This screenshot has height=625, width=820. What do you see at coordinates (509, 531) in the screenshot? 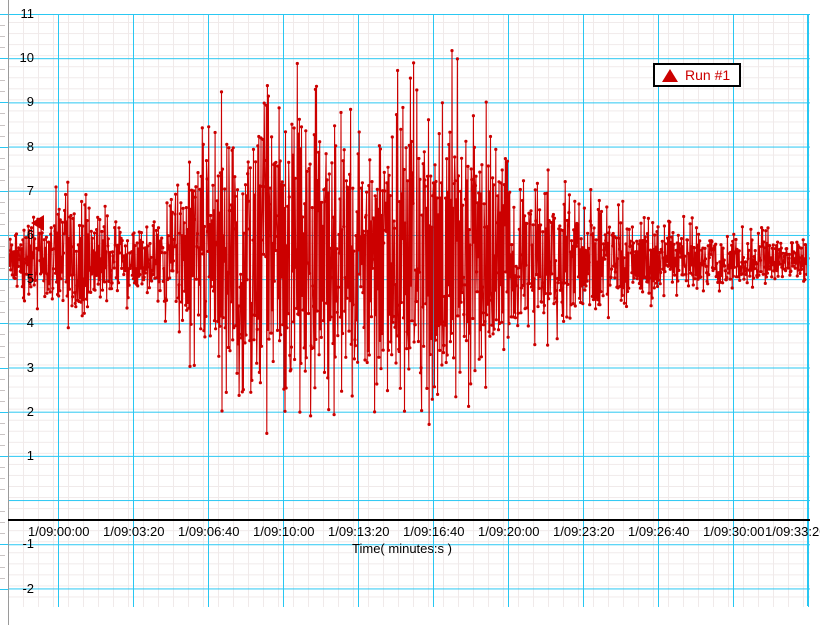
I see `x-tick-label: 1/09:20:00` at bounding box center [509, 531].